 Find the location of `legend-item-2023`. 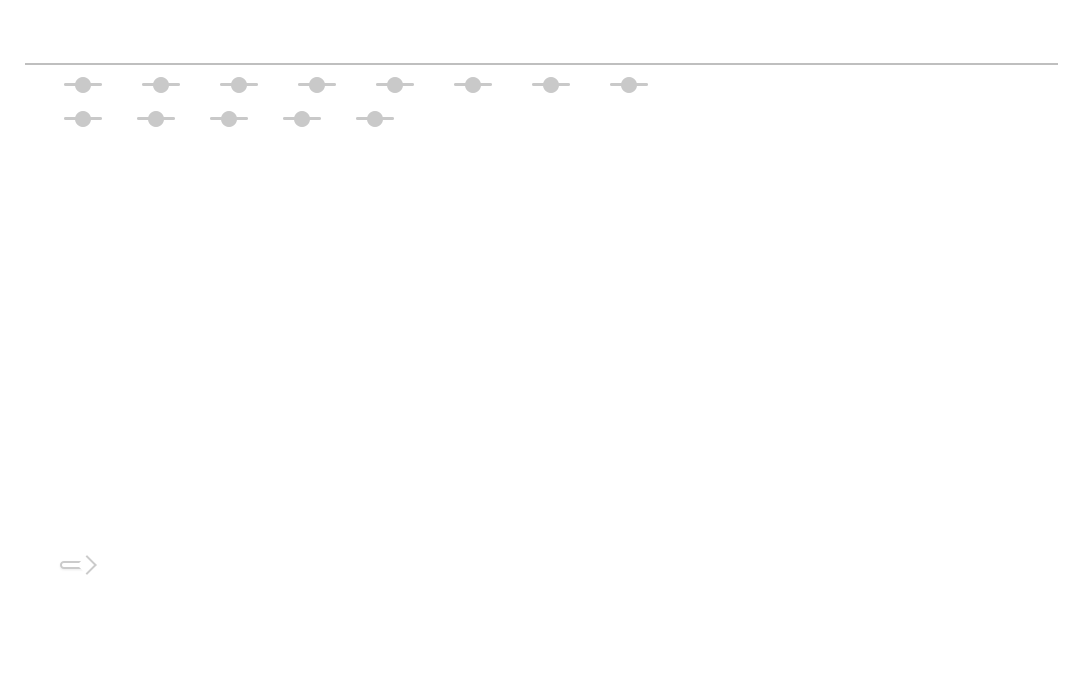

legend-item-2023 is located at coordinates (86, 118).